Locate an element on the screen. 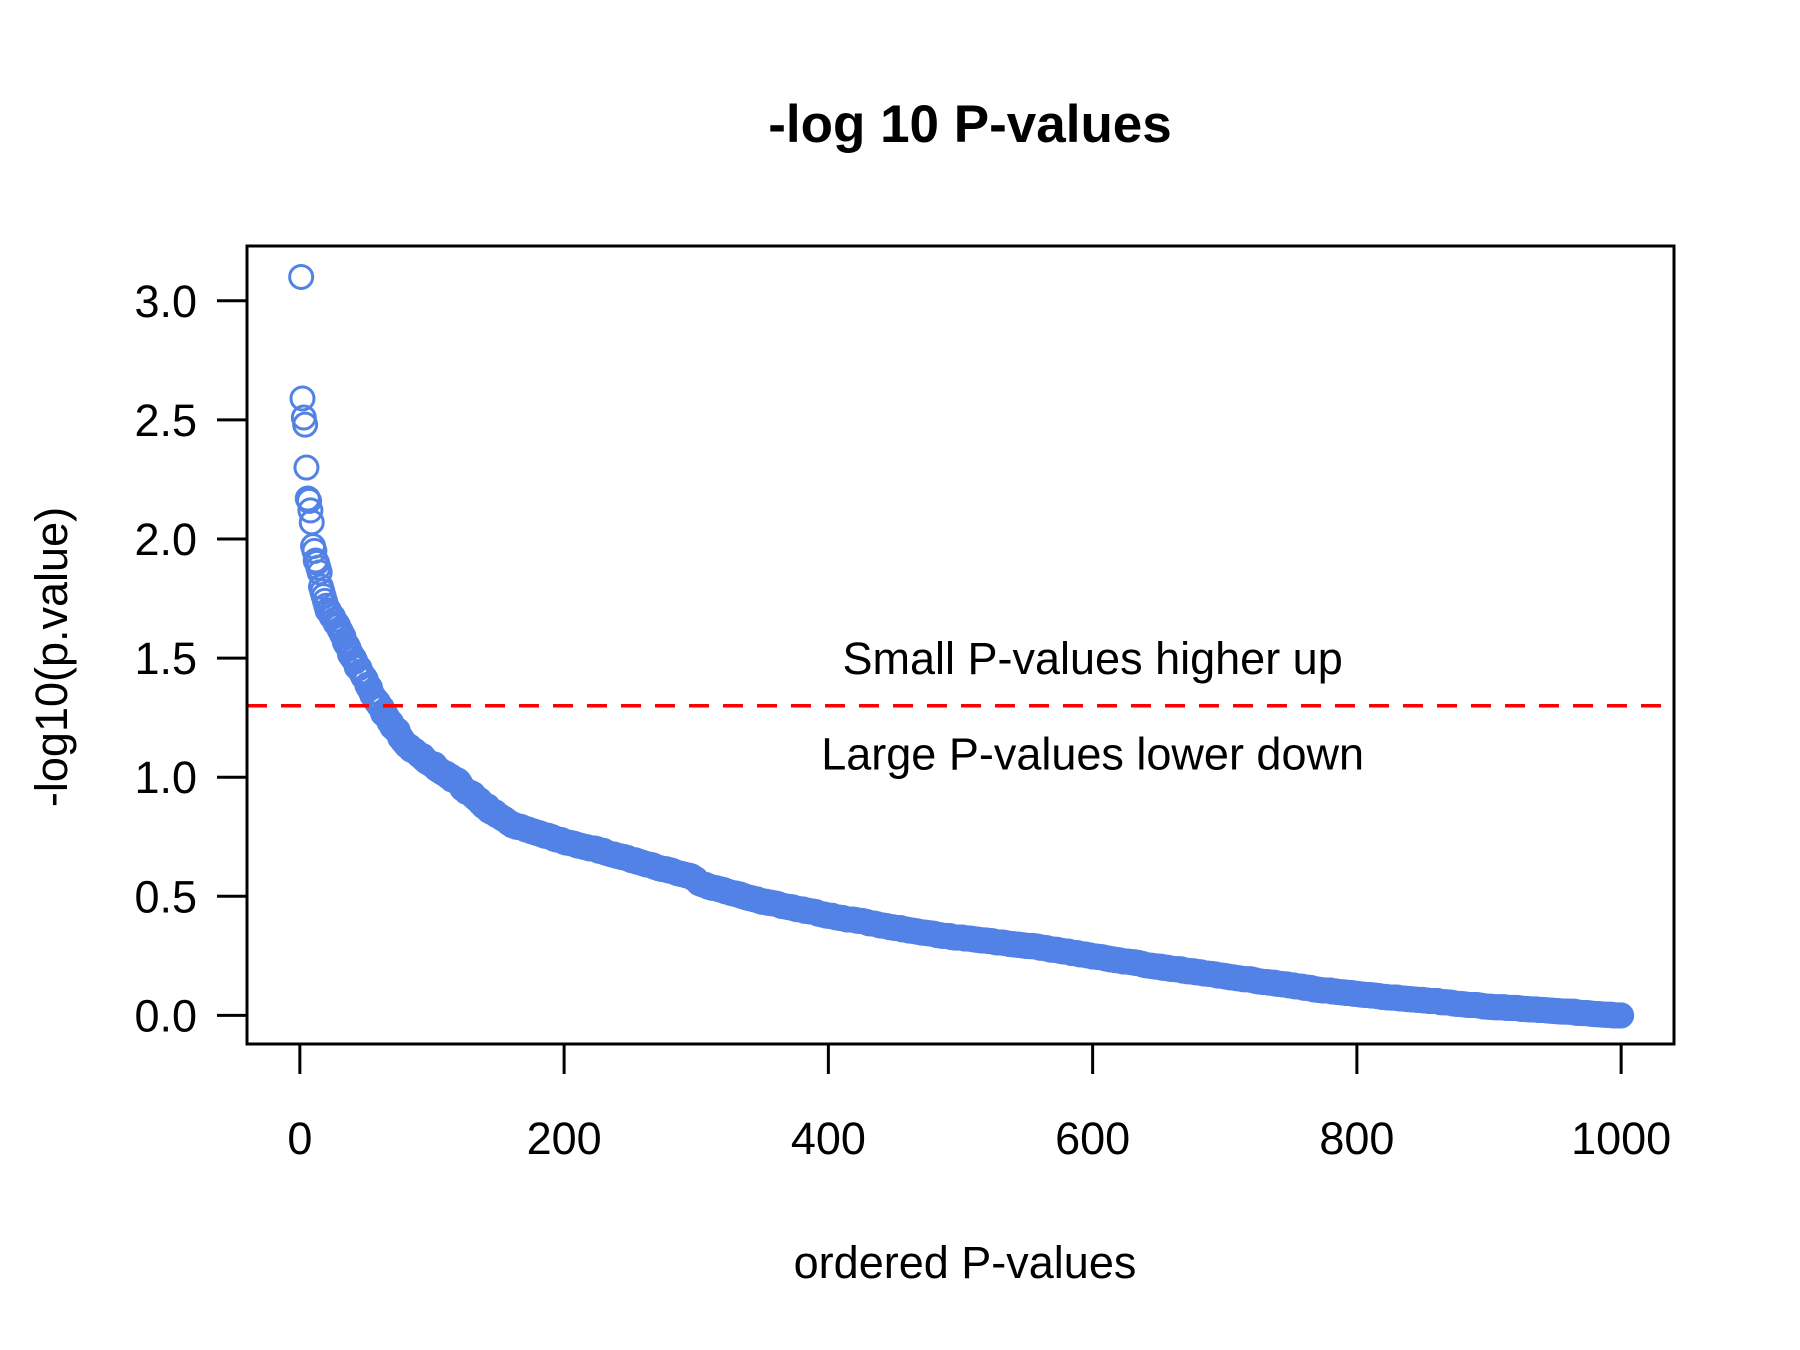 Image resolution: width=1800 pixels, height=1350 pixels. y-tick-label: 2.0 is located at coordinates (165, 539).